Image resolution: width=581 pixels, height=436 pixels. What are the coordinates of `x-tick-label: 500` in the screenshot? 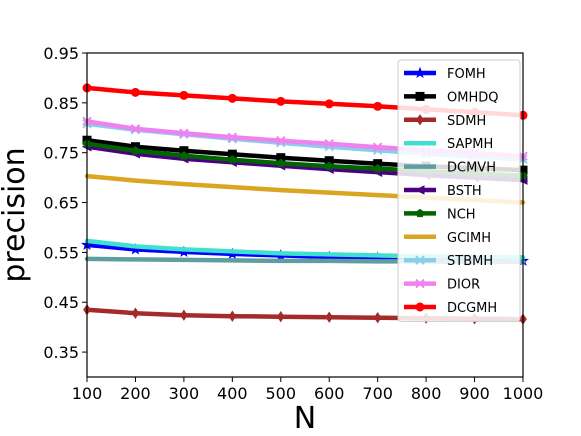 It's located at (281, 393).